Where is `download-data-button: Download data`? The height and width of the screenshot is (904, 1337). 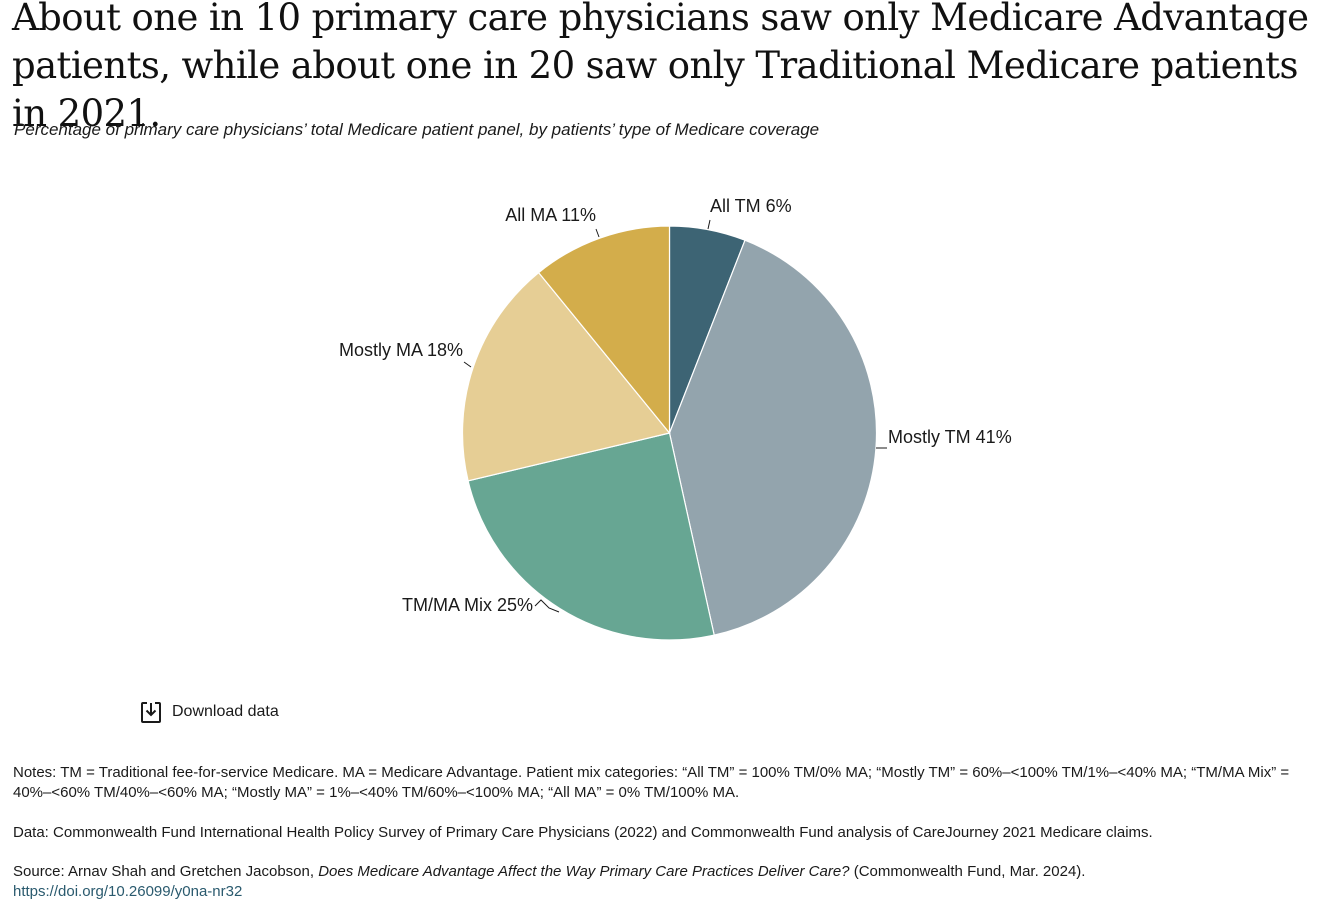 download-data-button: Download data is located at coordinates (209, 712).